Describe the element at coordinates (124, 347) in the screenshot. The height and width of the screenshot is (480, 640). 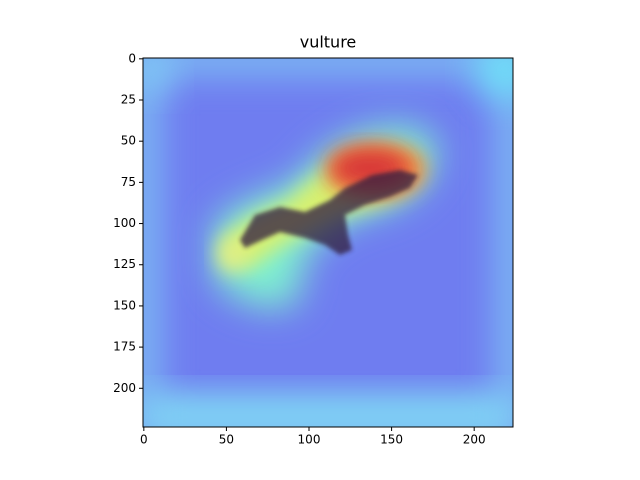
I see `y-tick-label: 175` at that location.